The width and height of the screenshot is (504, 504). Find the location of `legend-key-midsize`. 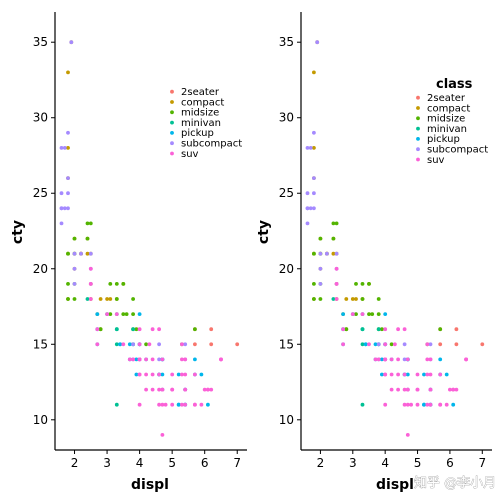

legend-key-midsize is located at coordinates (172, 112).